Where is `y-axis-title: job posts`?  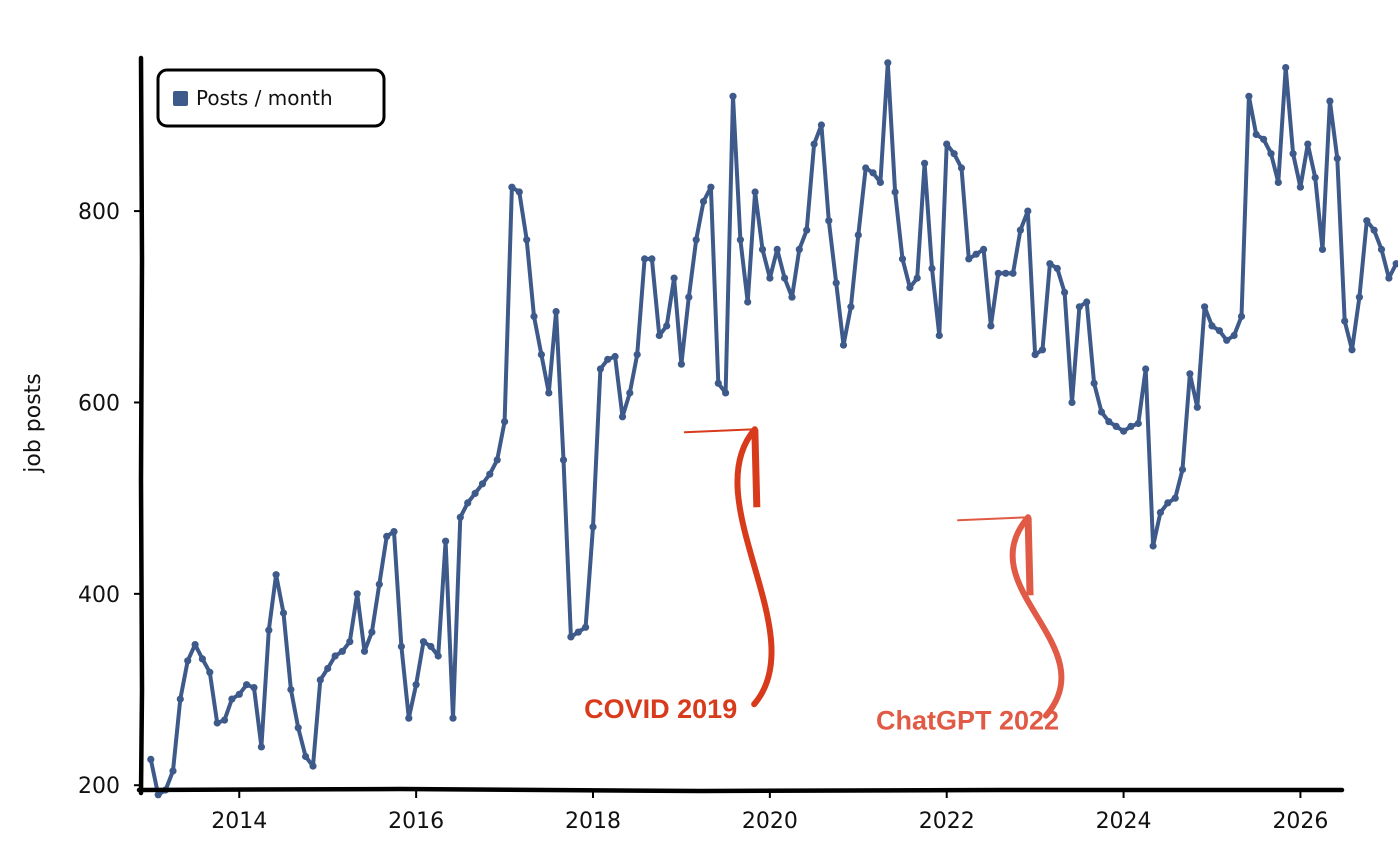
y-axis-title: job posts is located at coordinates (33, 423).